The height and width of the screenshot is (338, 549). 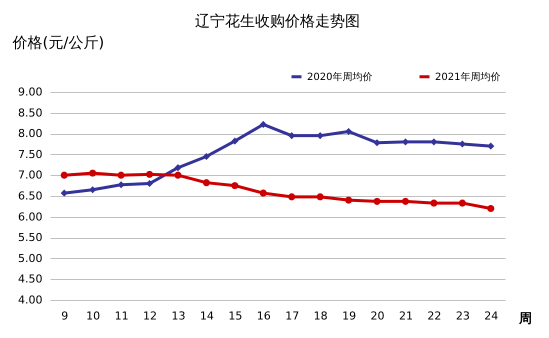 I want to click on x-tick-label: 22, so click(x=434, y=316).